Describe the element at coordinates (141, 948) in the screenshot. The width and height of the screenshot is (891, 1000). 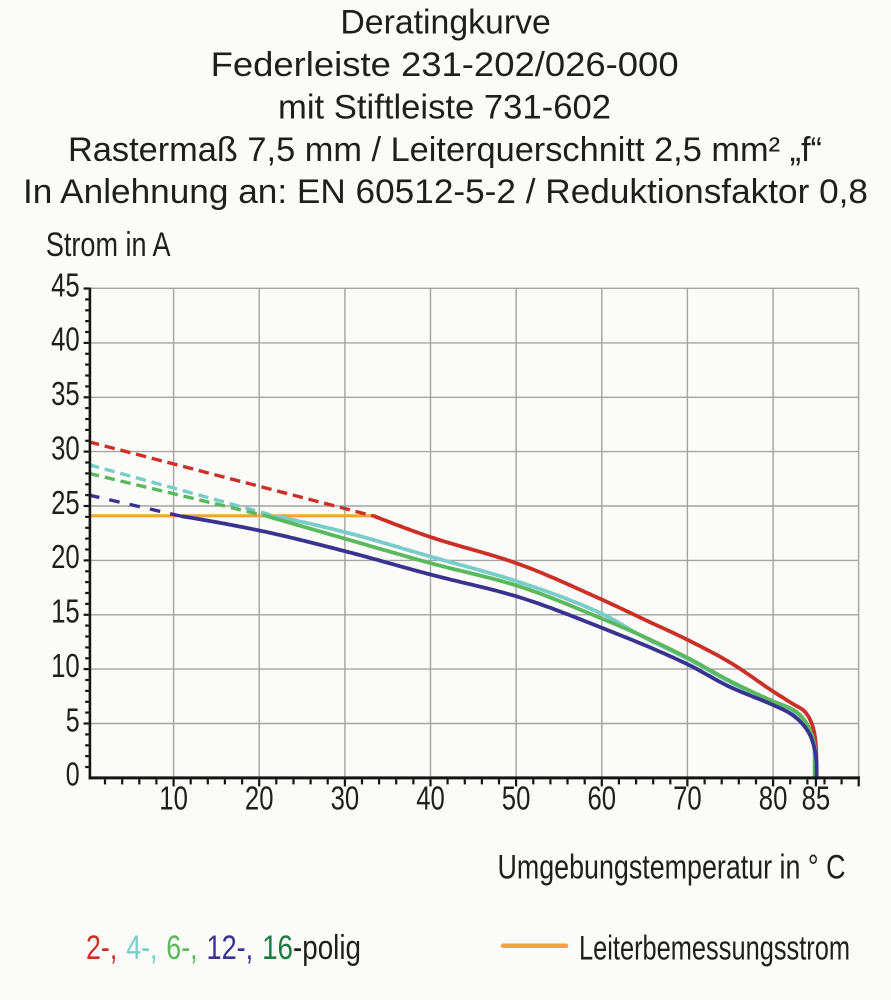
I see `svg-text: 4-,` at that location.